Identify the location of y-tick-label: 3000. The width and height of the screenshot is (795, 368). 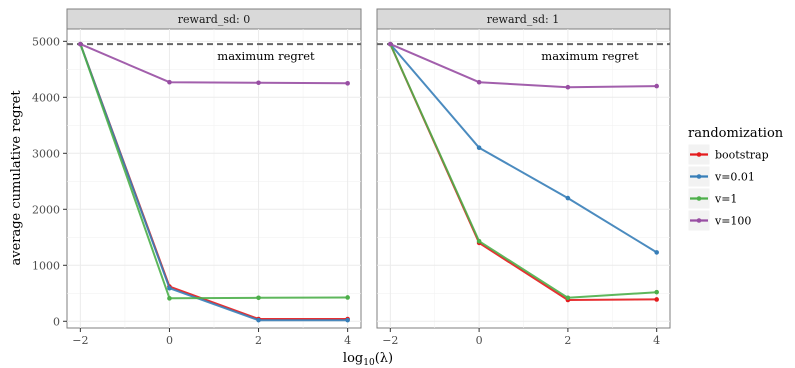
(46, 153).